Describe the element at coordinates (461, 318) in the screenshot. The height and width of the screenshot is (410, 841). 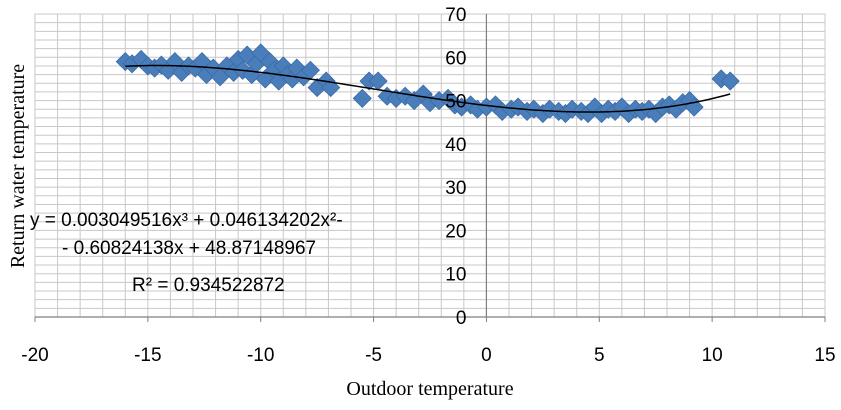
I see `y-tick-label: 0` at that location.